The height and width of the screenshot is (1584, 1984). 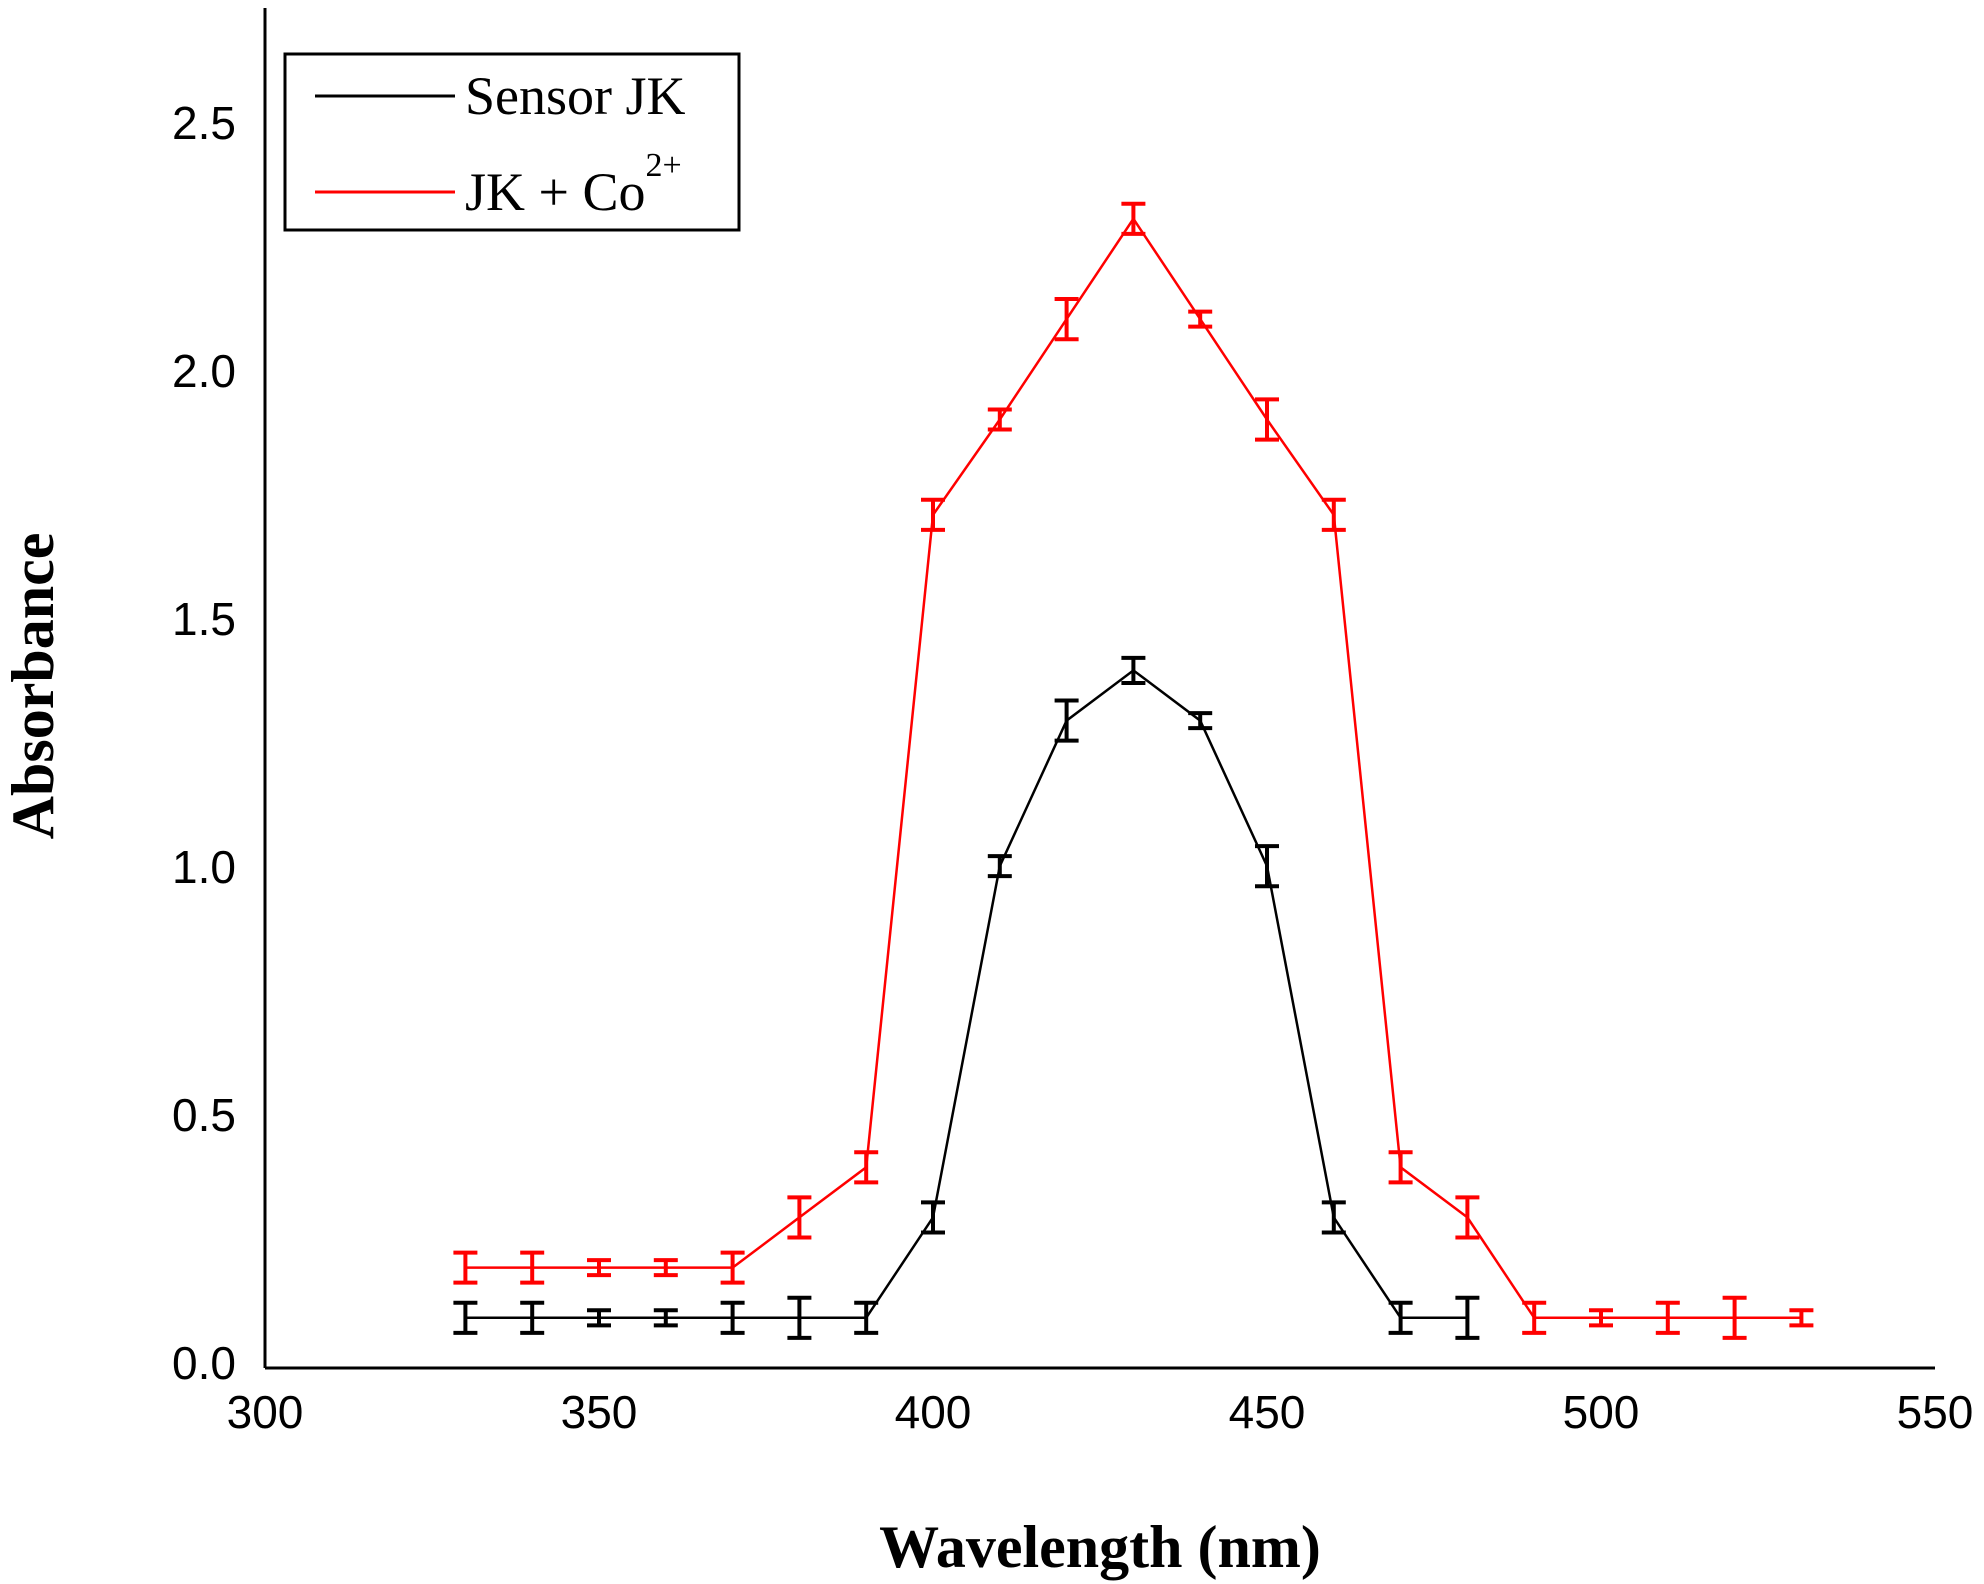 I want to click on y-tick-label: 2.5, so click(x=204, y=123).